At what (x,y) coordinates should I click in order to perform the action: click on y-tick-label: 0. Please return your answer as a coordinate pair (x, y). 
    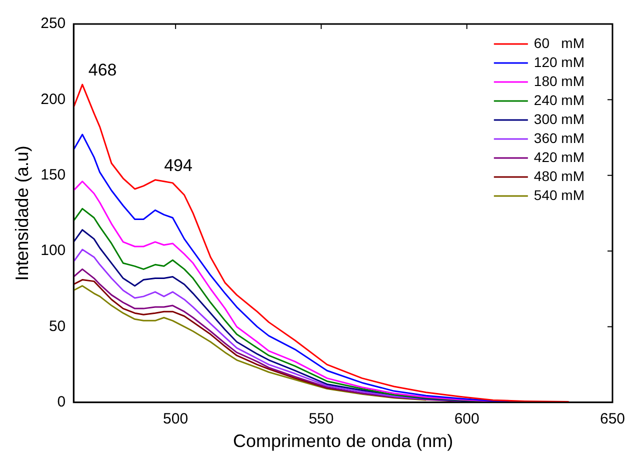
    Looking at the image, I should click on (61, 402).